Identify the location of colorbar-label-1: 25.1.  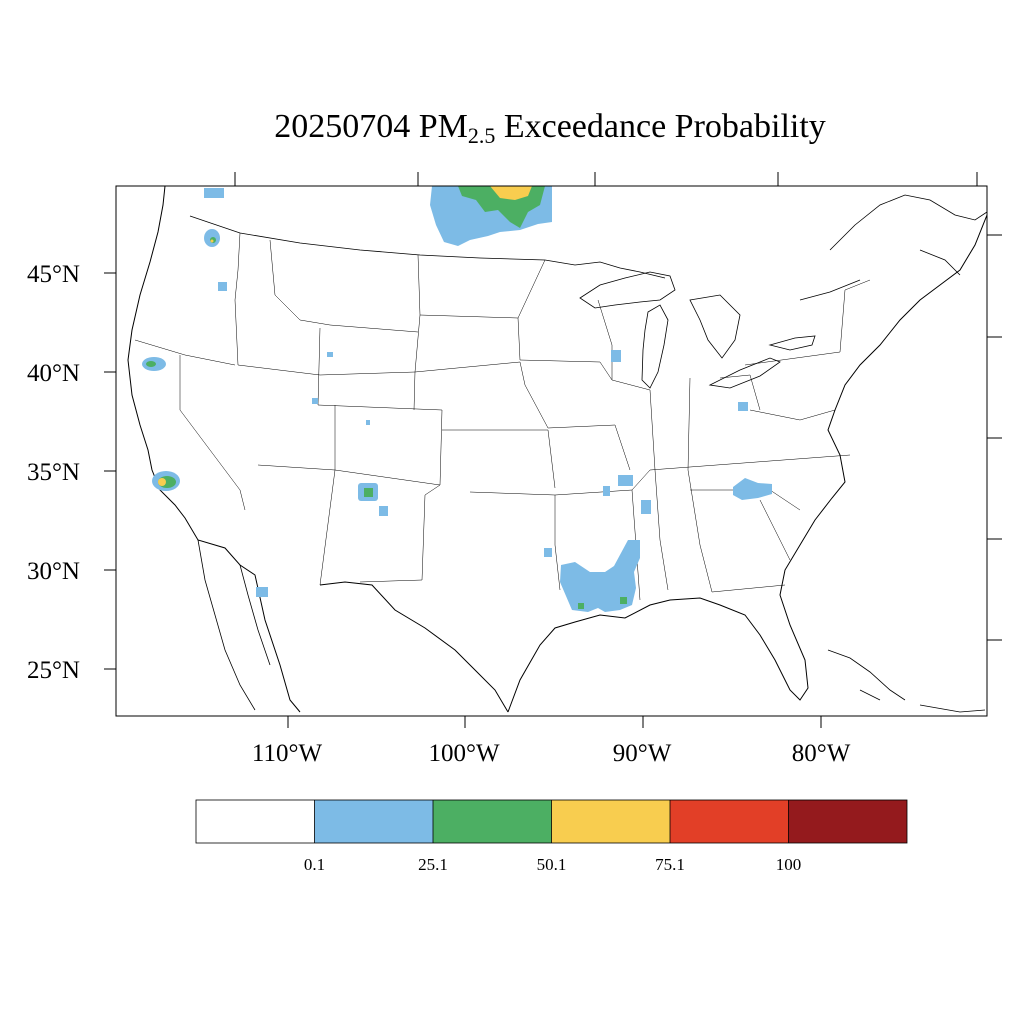
(433, 864).